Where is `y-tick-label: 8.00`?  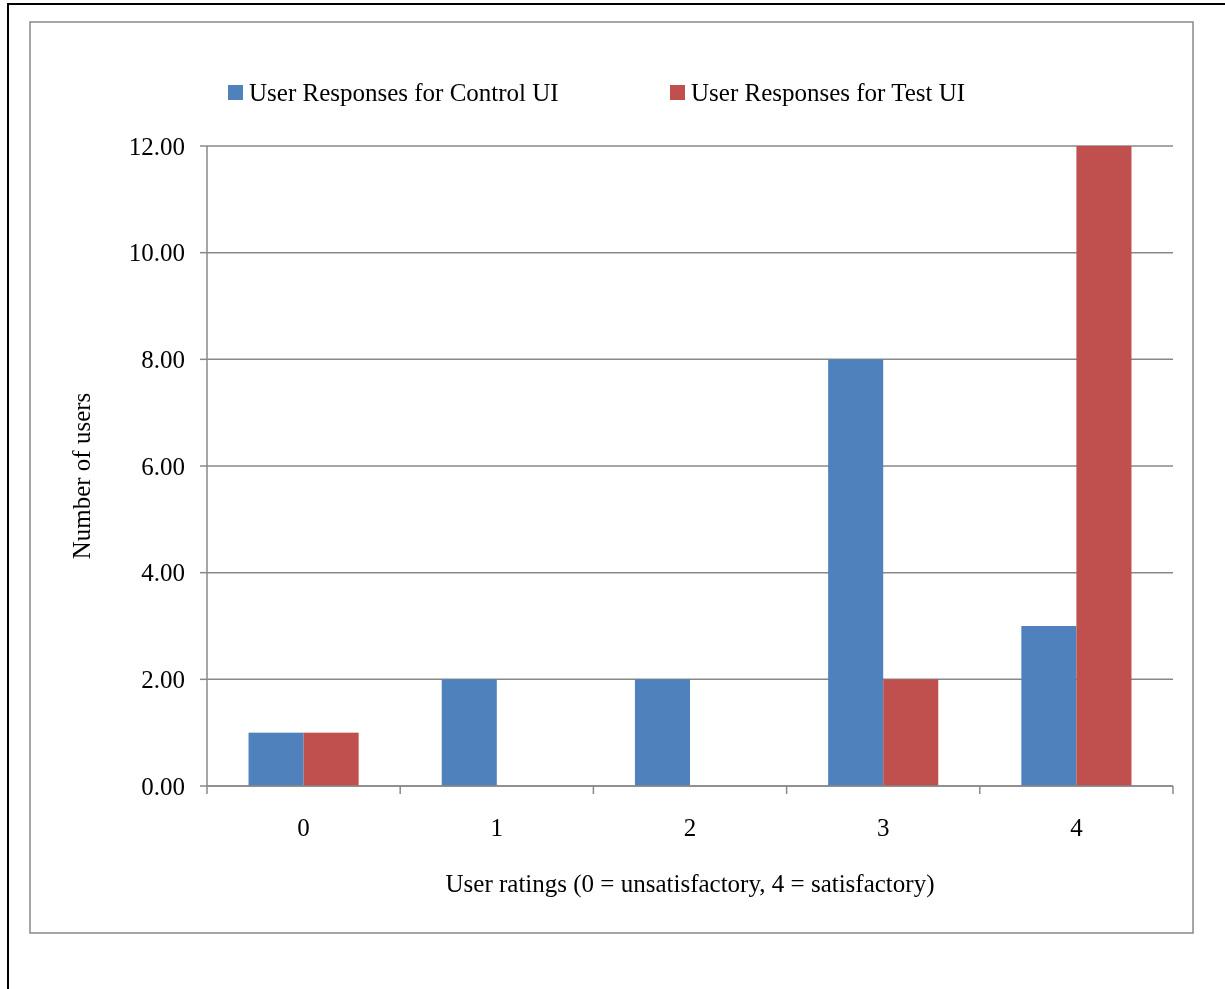
y-tick-label: 8.00 is located at coordinates (163, 360).